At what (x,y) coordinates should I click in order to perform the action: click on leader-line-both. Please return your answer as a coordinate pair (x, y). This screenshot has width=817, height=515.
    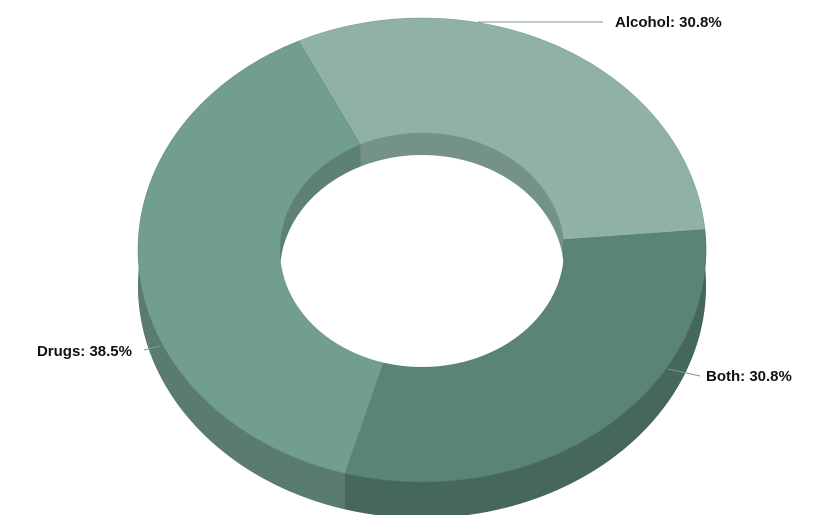
    Looking at the image, I should click on (684, 372).